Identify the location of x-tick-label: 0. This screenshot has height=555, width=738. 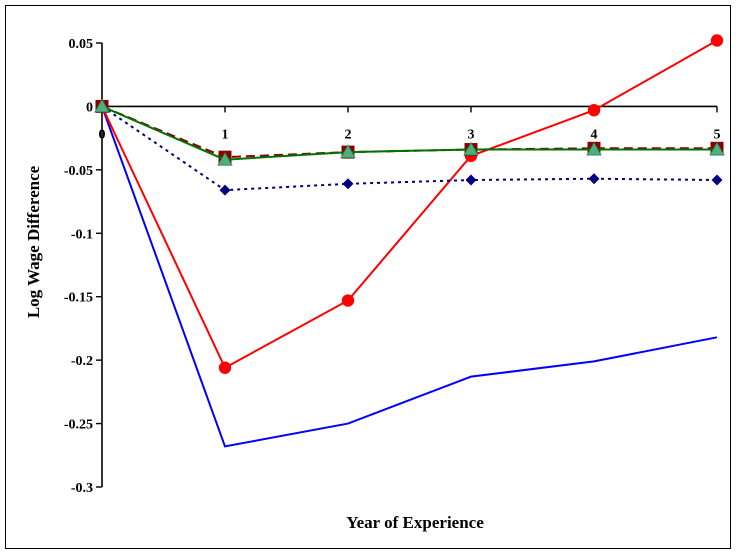
(102, 134).